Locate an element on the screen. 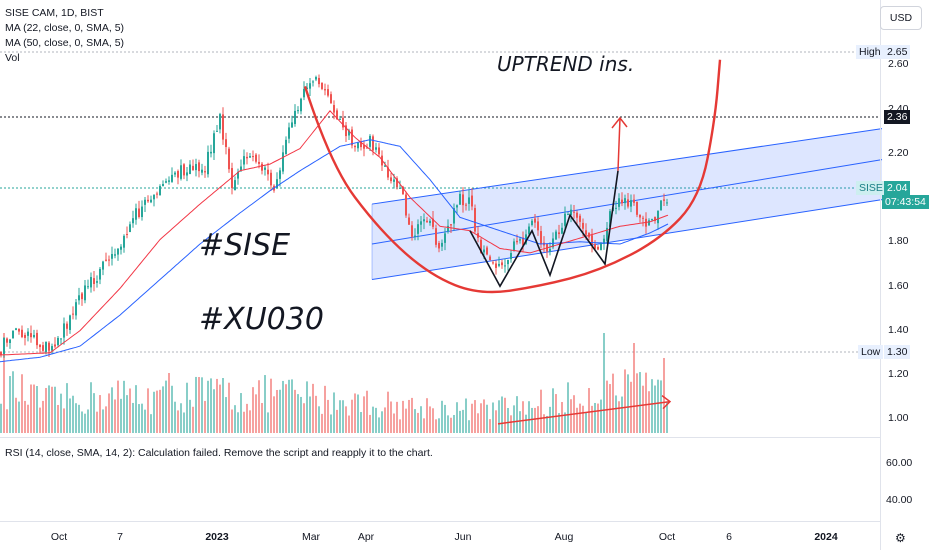 This screenshot has height=550, width=932. gear-icon: ⚙ is located at coordinates (900, 538).